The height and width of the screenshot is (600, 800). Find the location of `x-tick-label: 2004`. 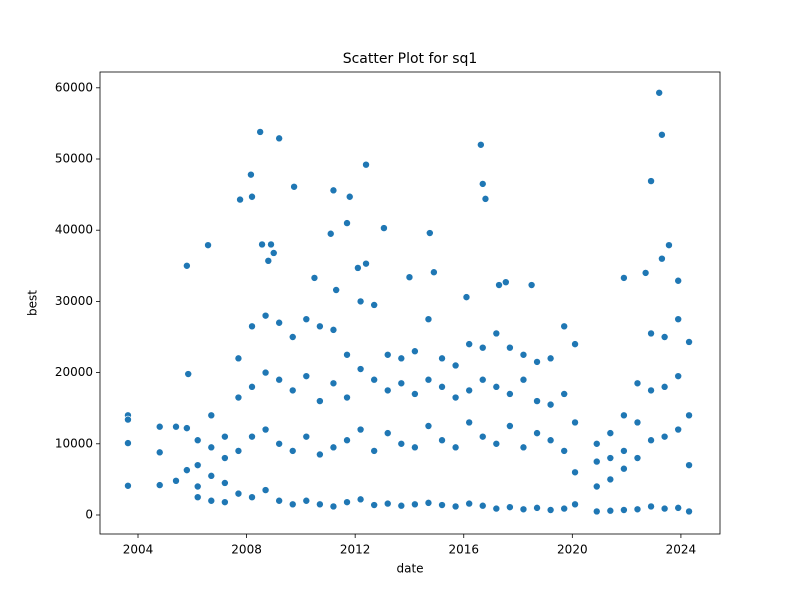

x-tick-label: 2004 is located at coordinates (138, 550).